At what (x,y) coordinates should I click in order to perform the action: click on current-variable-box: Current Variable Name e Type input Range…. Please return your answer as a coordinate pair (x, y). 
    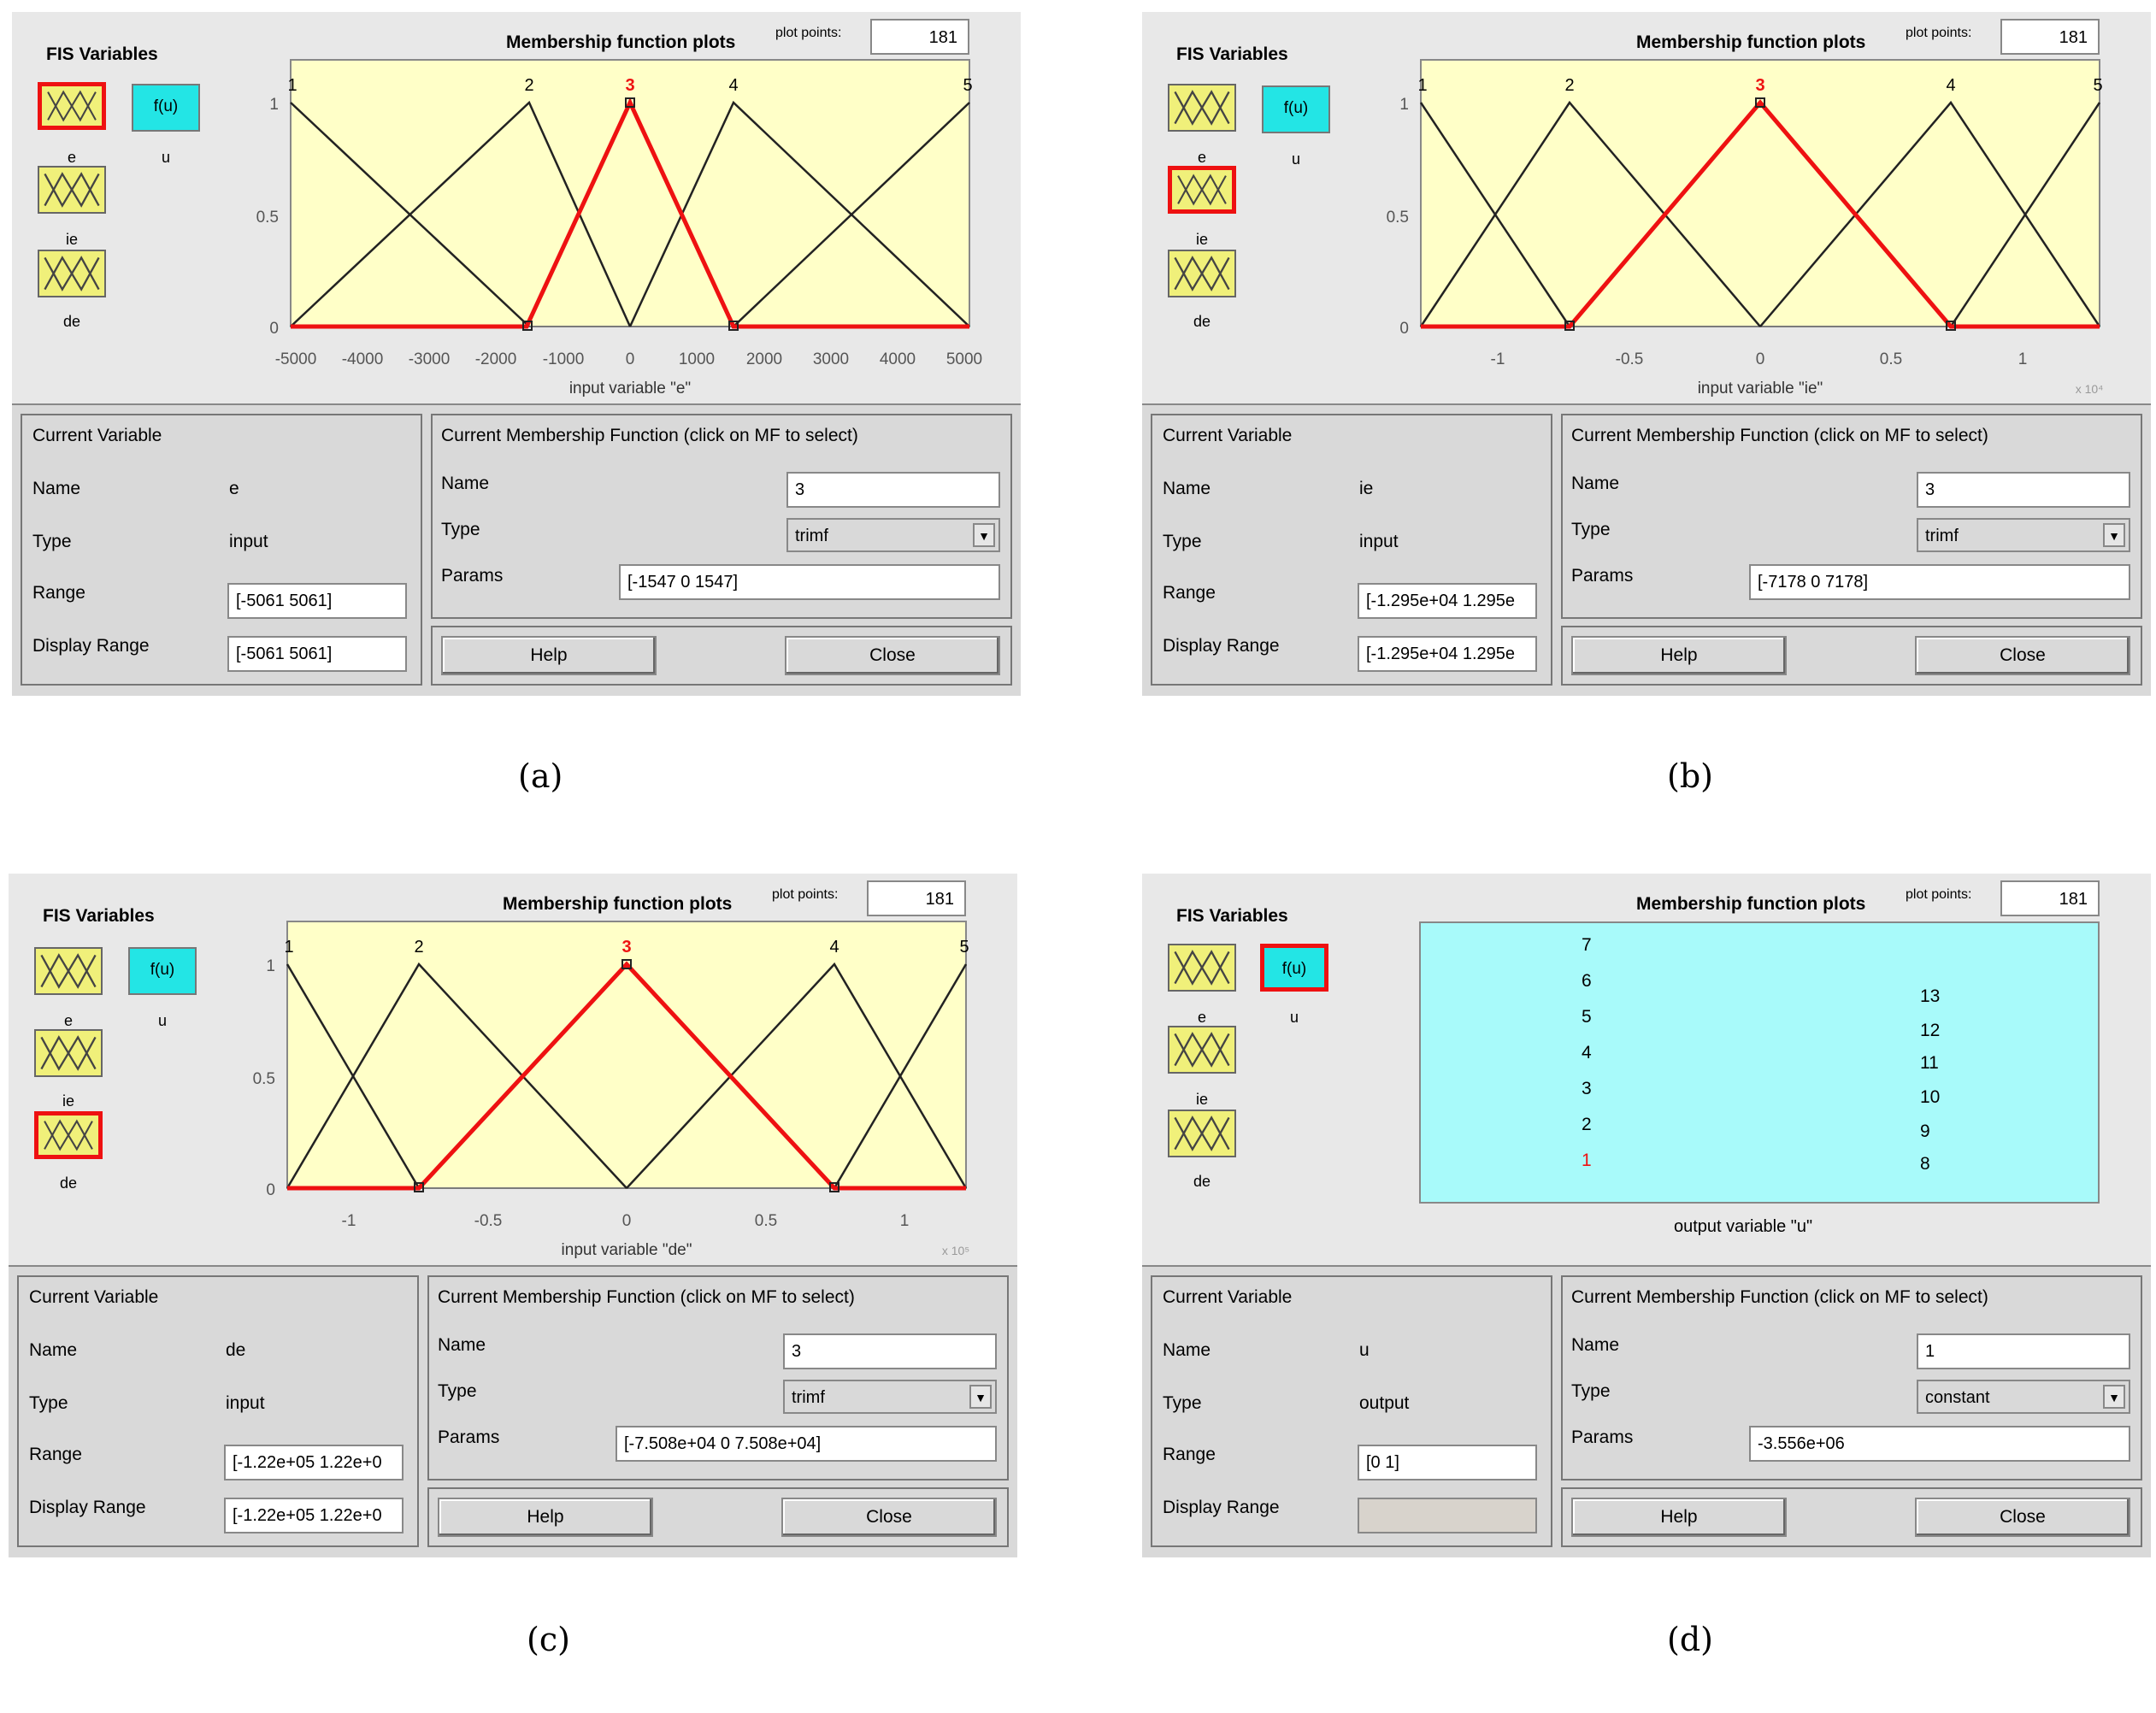
    Looking at the image, I should click on (221, 550).